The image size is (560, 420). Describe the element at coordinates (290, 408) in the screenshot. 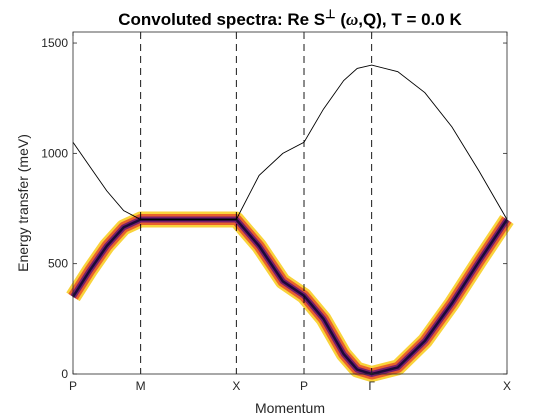

I see `x-axis-label: Momentum` at that location.